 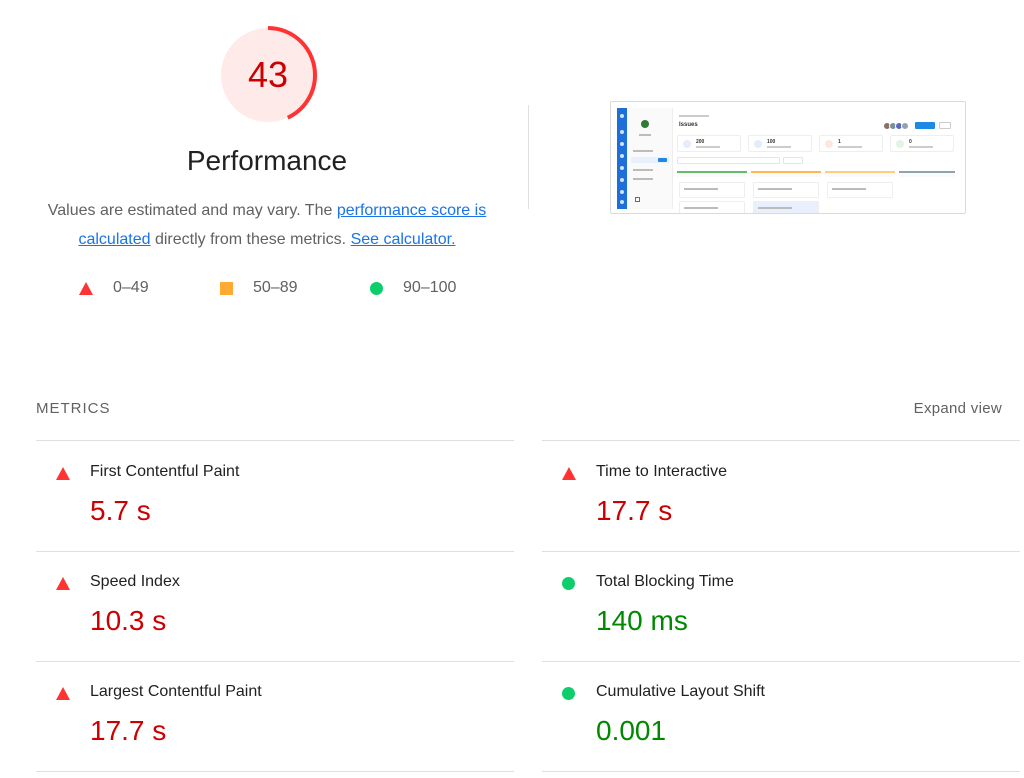 What do you see at coordinates (120, 510) in the screenshot?
I see `metric-value: 5.7 s` at bounding box center [120, 510].